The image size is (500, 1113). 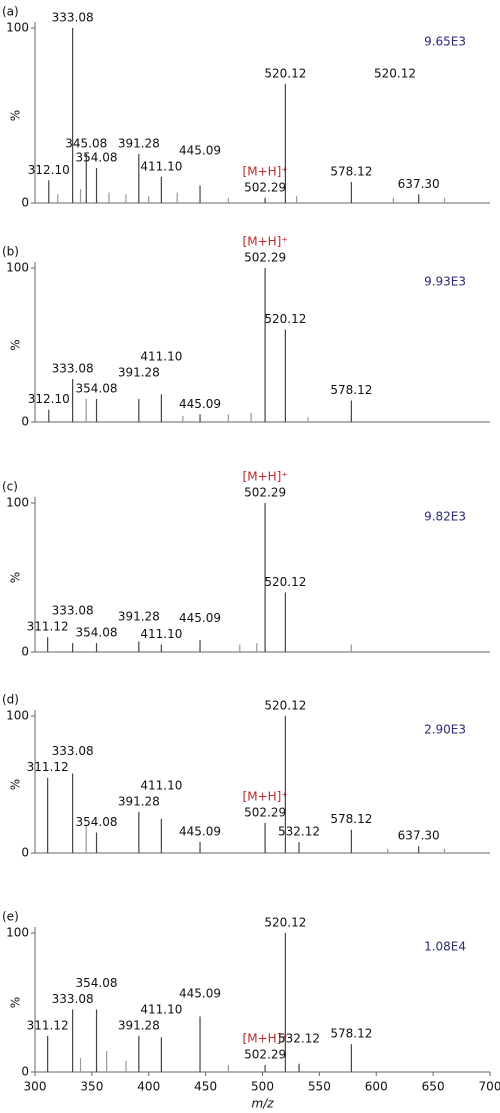 I want to click on annotation: 520.12, so click(x=395, y=74).